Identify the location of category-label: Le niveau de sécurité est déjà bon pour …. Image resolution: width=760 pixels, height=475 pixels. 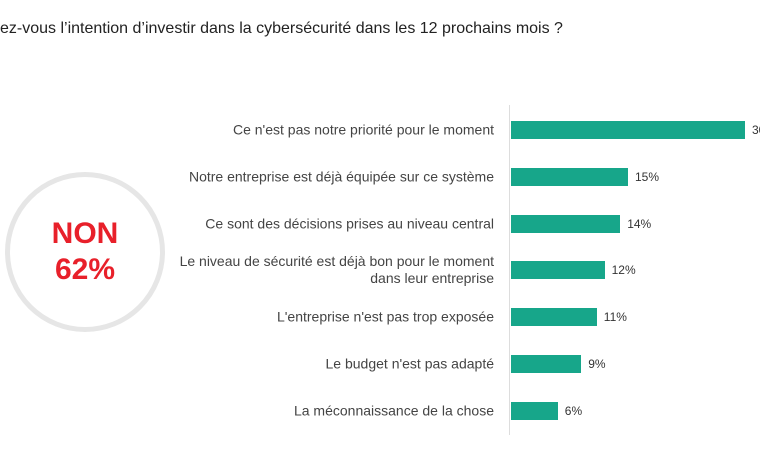
(336, 270).